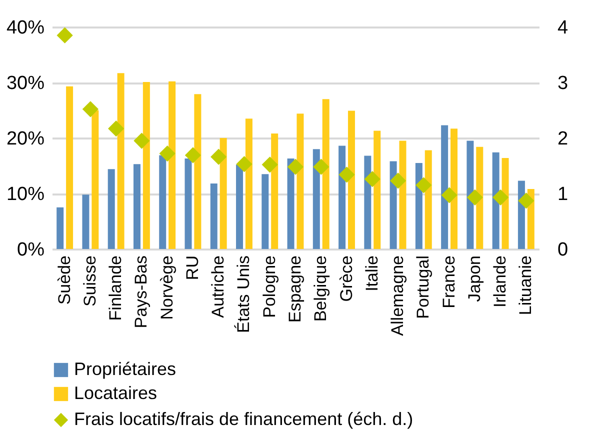 The width and height of the screenshot is (600, 441). Describe the element at coordinates (244, 419) in the screenshot. I see `legend-label: Frais locatifs/frais de financement (éch. d.)` at that location.